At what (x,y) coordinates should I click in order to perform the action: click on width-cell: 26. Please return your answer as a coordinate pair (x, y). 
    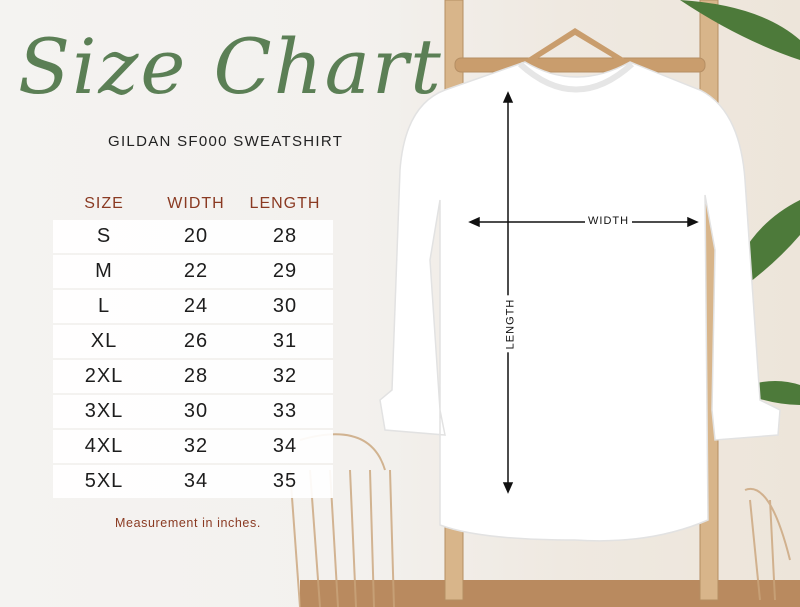
    Looking at the image, I should click on (196, 341).